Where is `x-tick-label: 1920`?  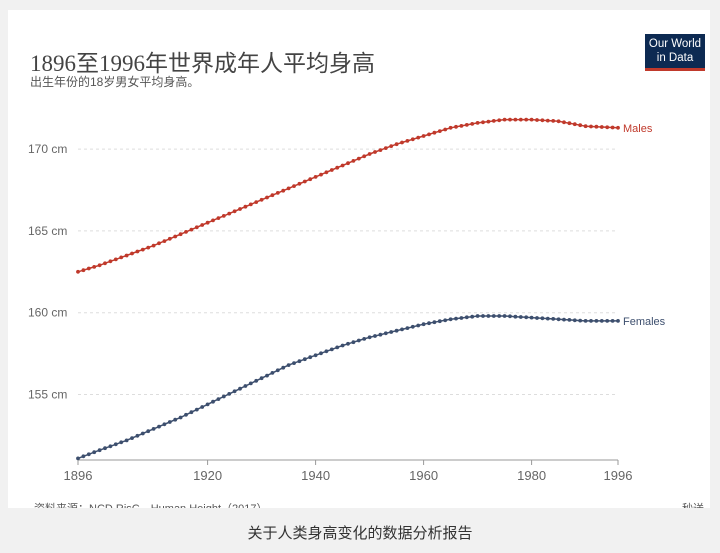 x-tick-label: 1920 is located at coordinates (207, 475).